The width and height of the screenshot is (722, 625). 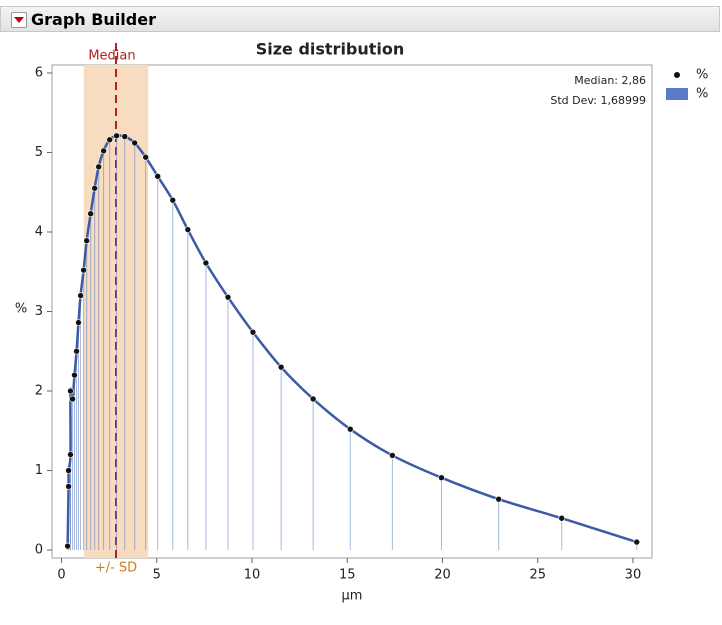 What do you see at coordinates (347, 575) in the screenshot?
I see `x-tick-label: 15` at bounding box center [347, 575].